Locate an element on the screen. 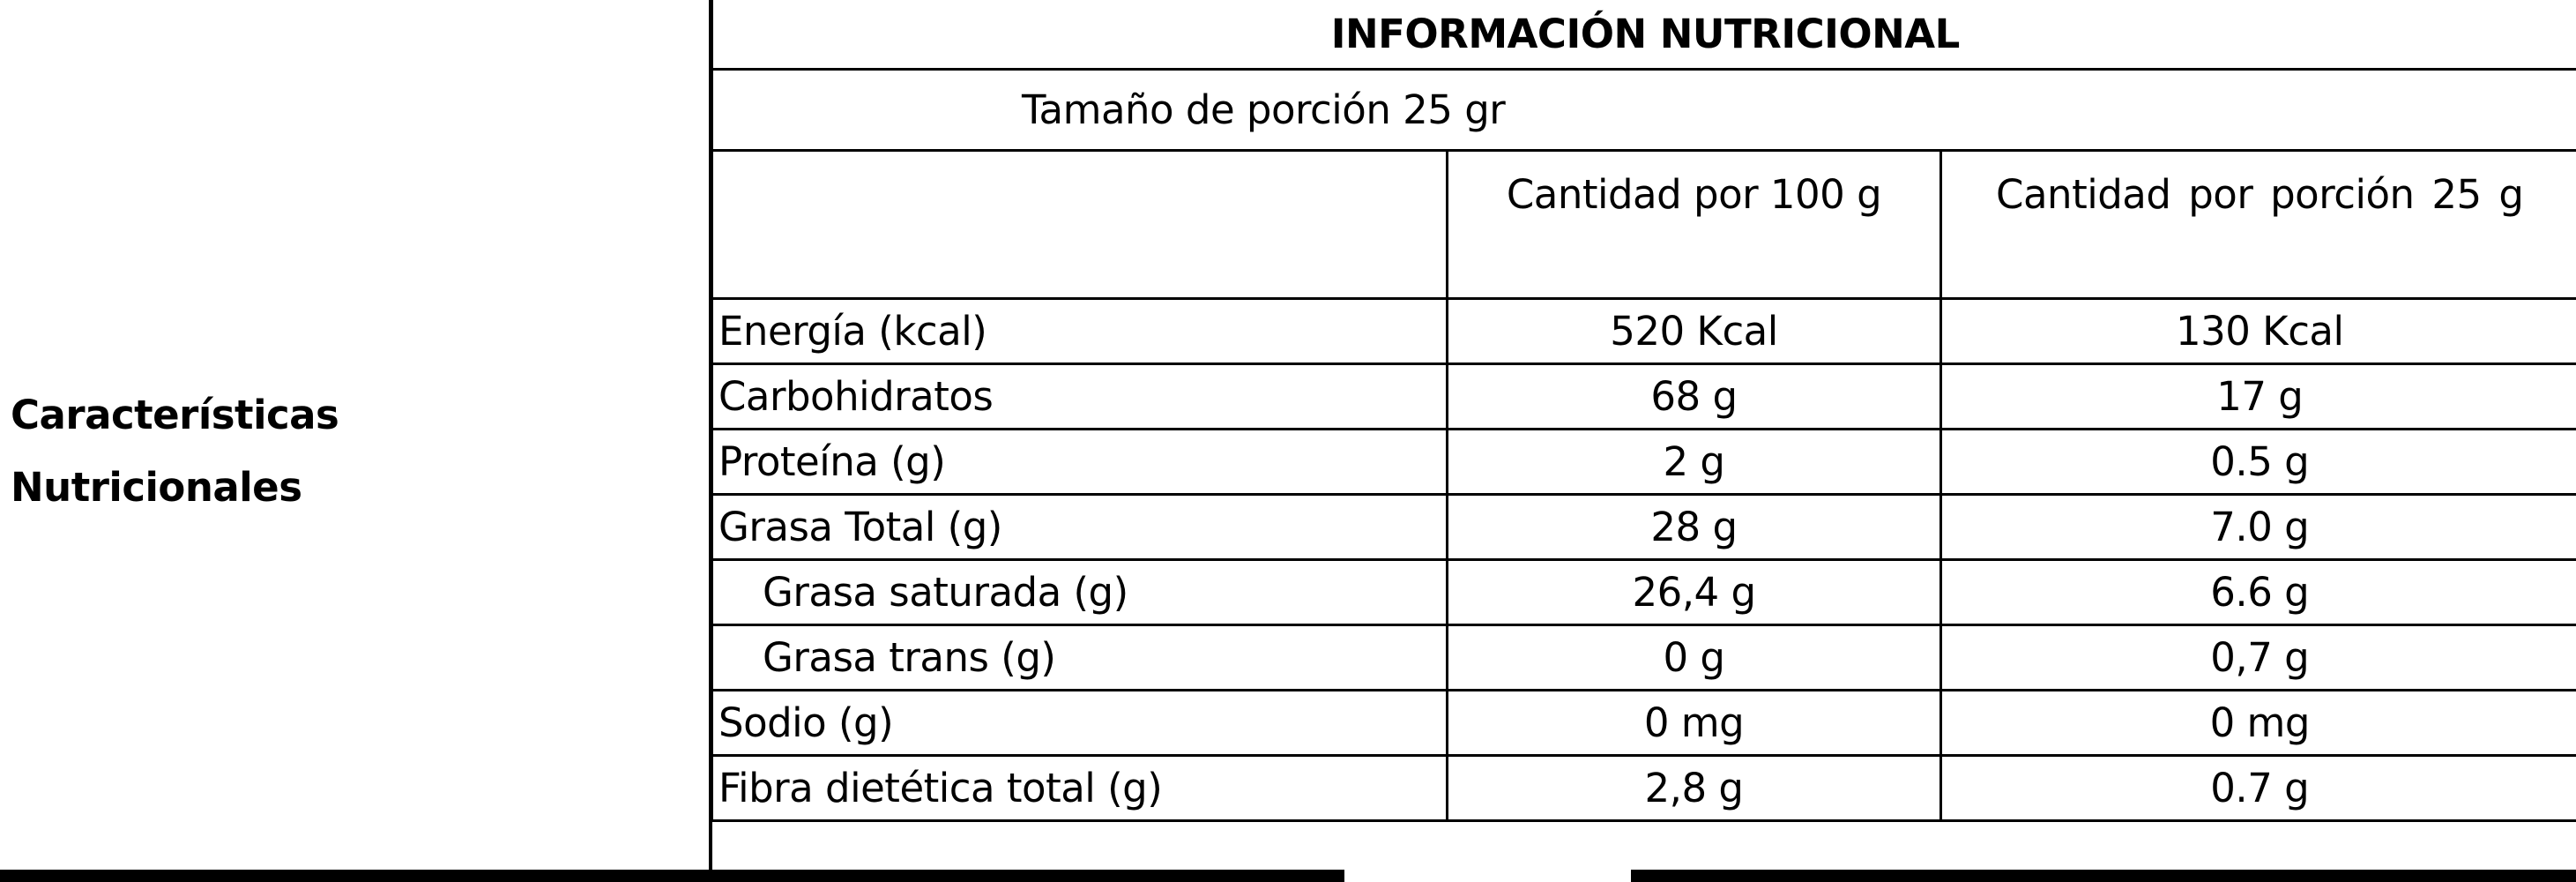 This screenshot has height=882, width=2576. value-per100: 28 g is located at coordinates (1694, 526).